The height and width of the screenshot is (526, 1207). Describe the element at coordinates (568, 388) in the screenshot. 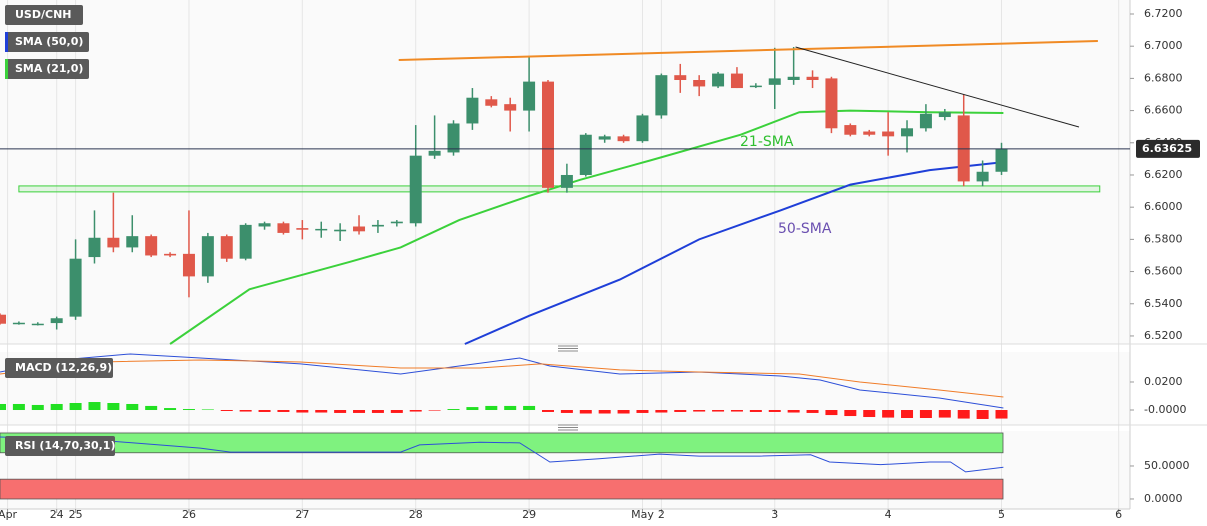

I see `resize-handle` at that location.